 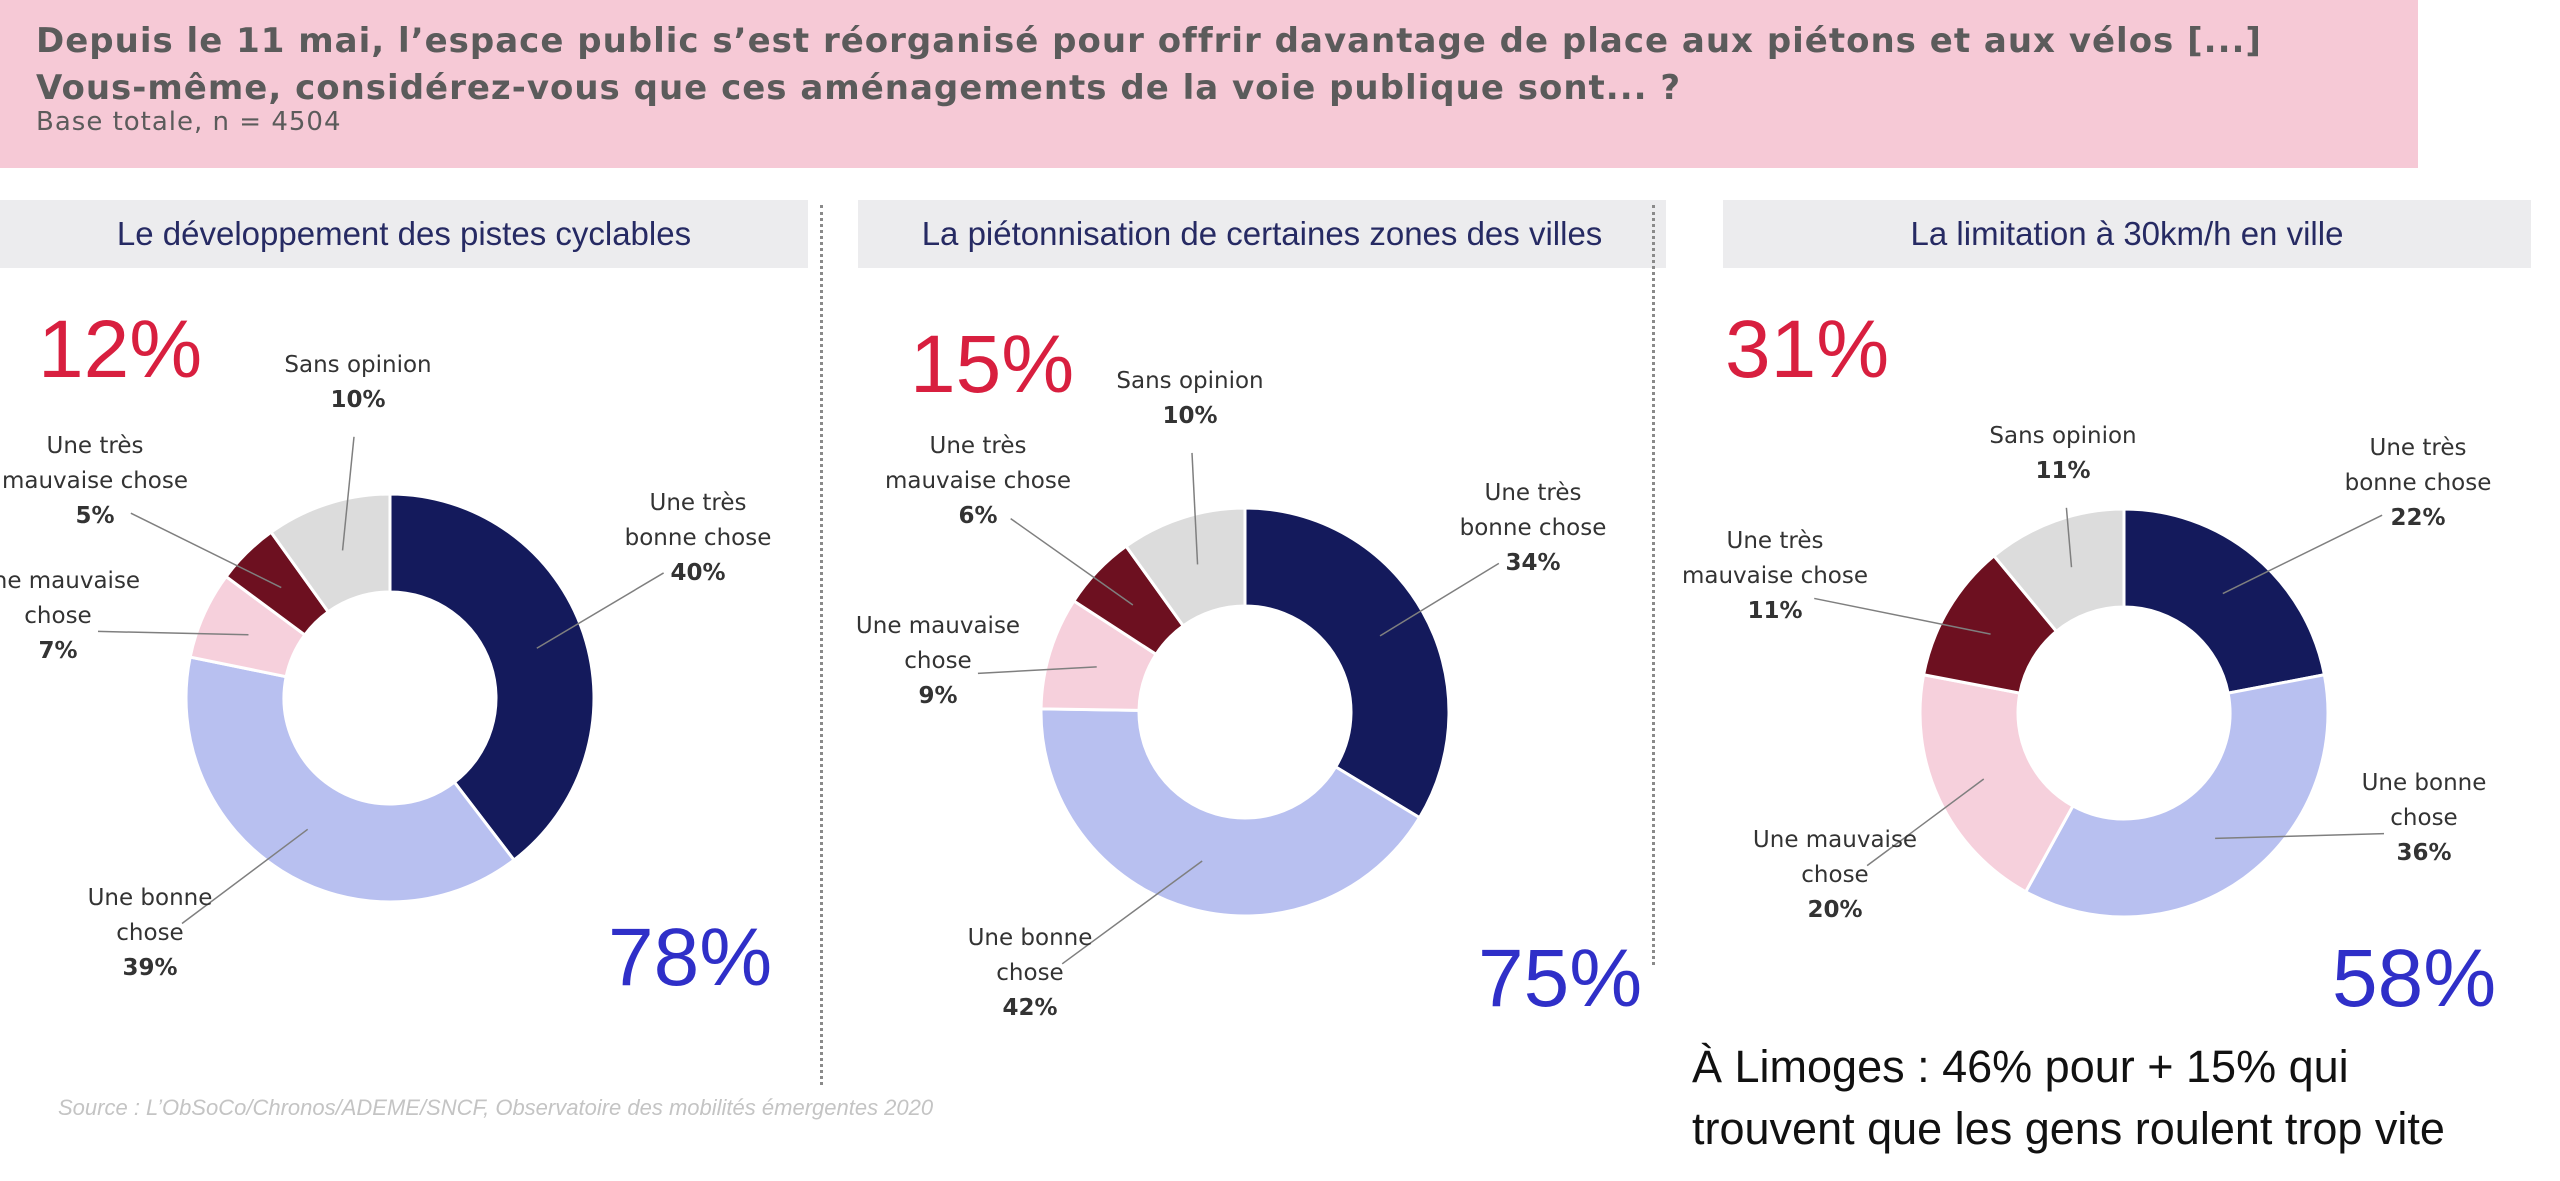 I want to click on slice-label-tres-mauvaise: Une très mauvaise chose 6%, so click(x=978, y=481).